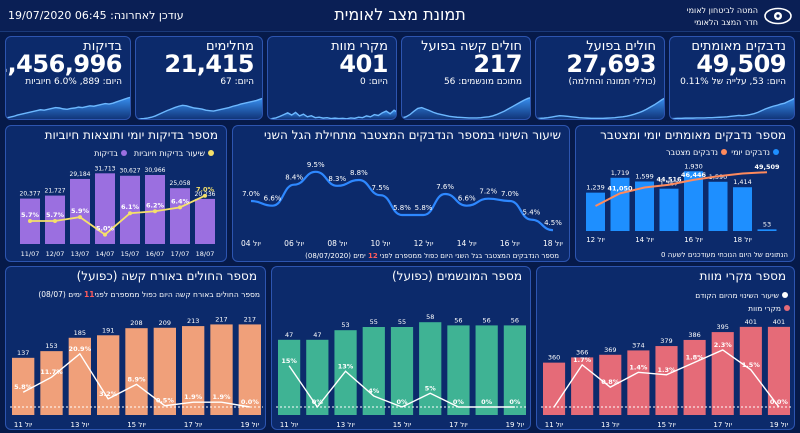 This screenshot has height=433, width=800. I want to click on bar-value-label: 369, so click(610, 350).